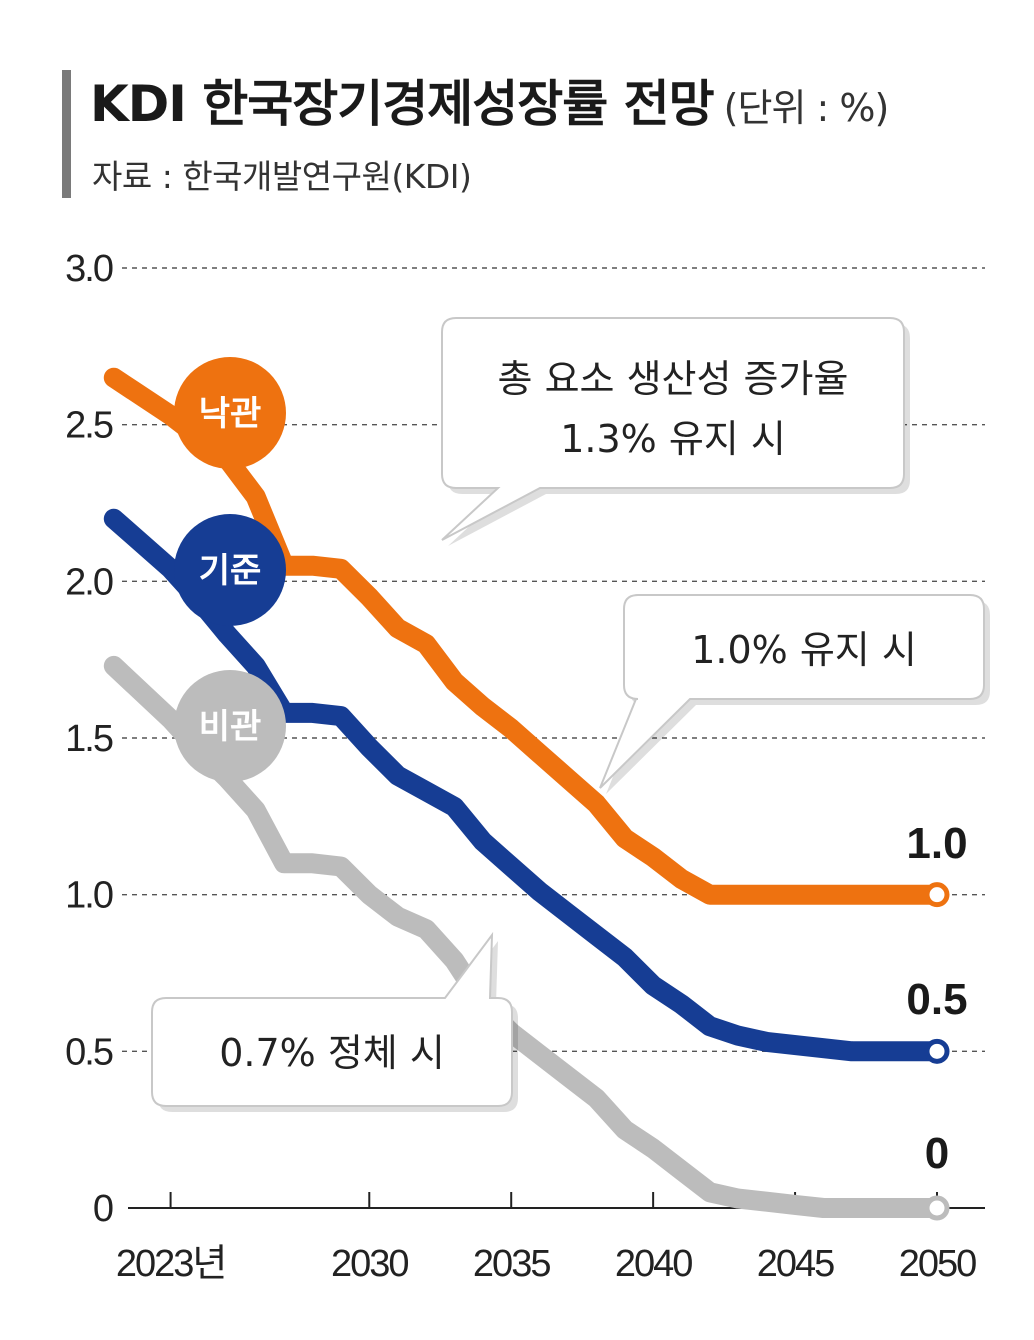 This screenshot has width=1034, height=1340. I want to click on title-accent-bar, so click(66, 134).